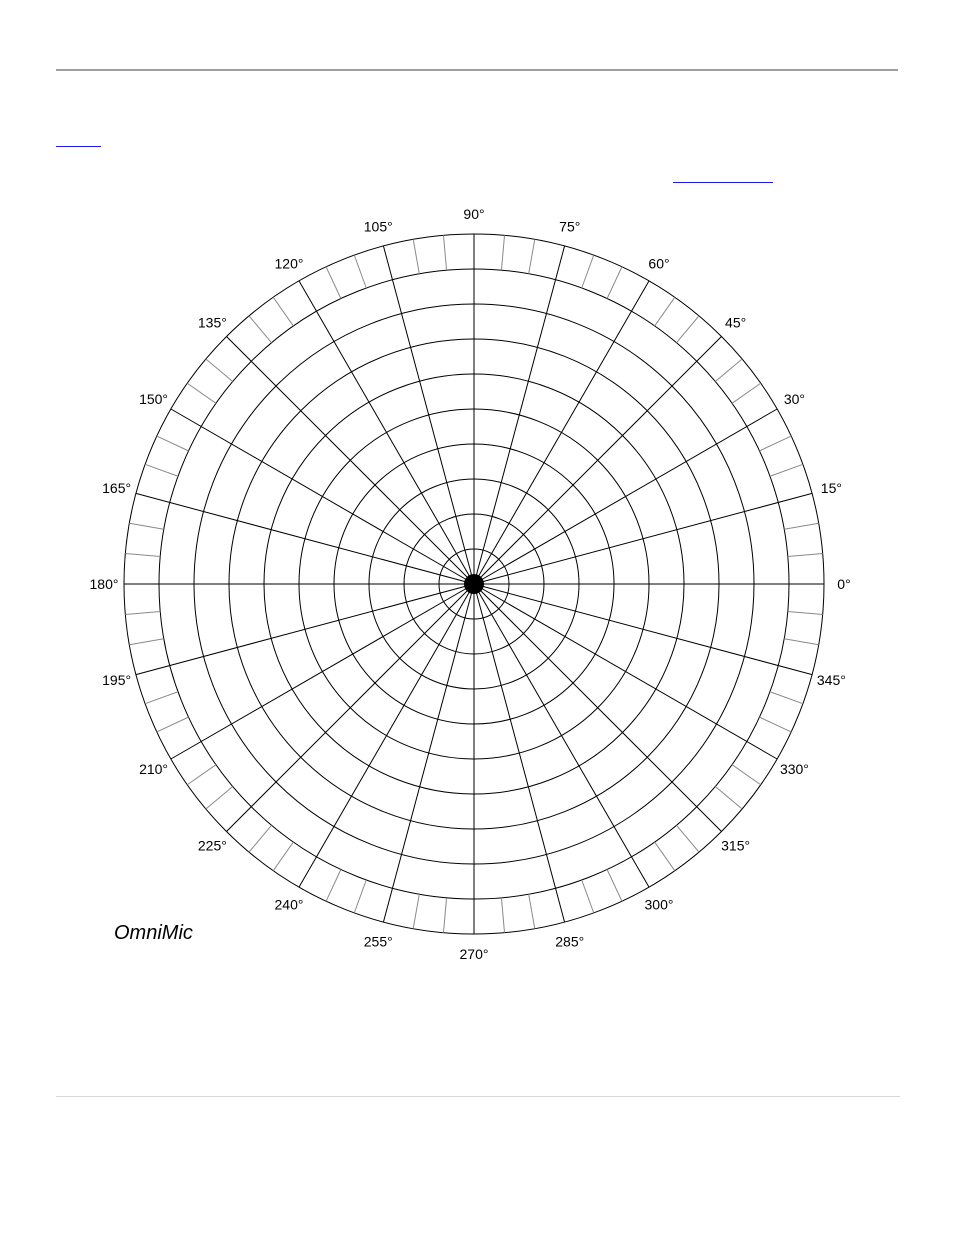 Image resolution: width=954 pixels, height=1235 pixels. I want to click on angle-label-270: 270°, so click(474, 954).